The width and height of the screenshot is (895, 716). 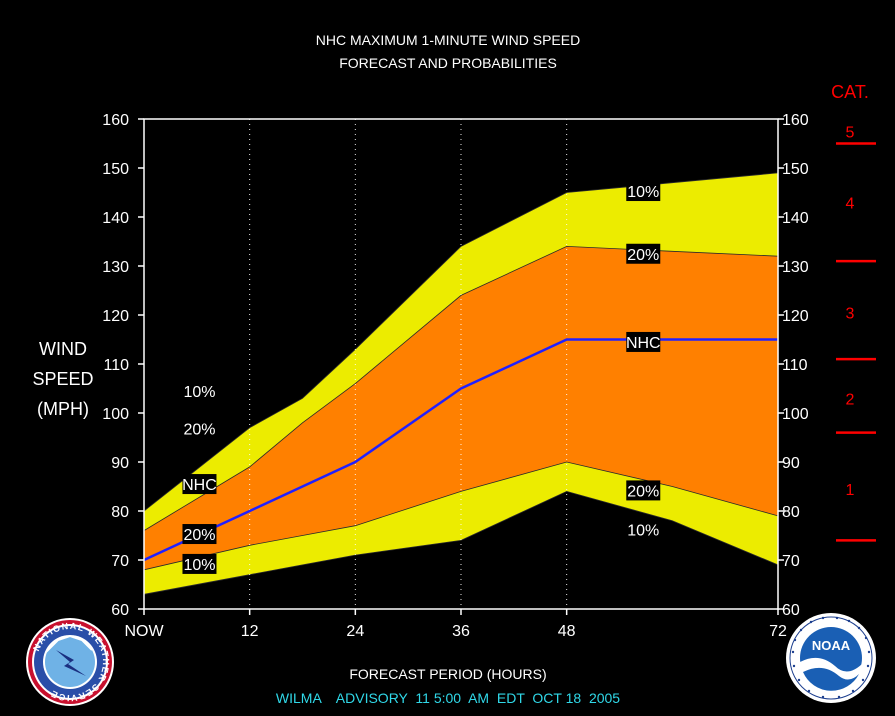 What do you see at coordinates (831, 658) in the screenshot?
I see `noaa-logo: NOAA` at bounding box center [831, 658].